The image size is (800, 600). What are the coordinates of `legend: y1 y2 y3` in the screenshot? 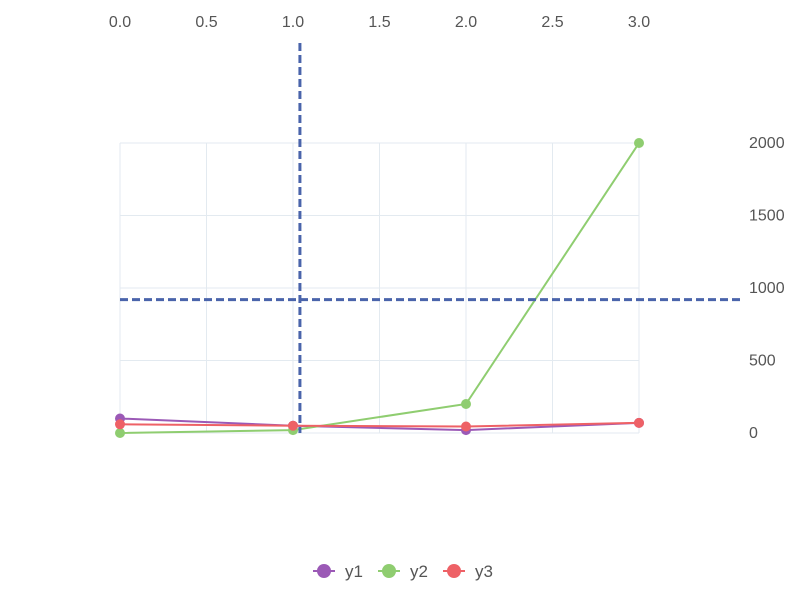 It's located at (403, 571).